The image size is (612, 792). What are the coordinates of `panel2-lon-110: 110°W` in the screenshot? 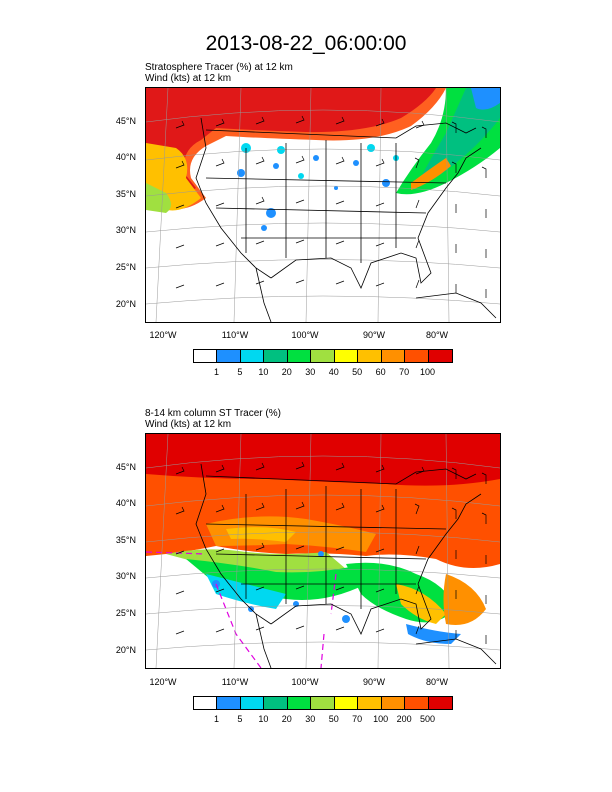 It's located at (235, 682).